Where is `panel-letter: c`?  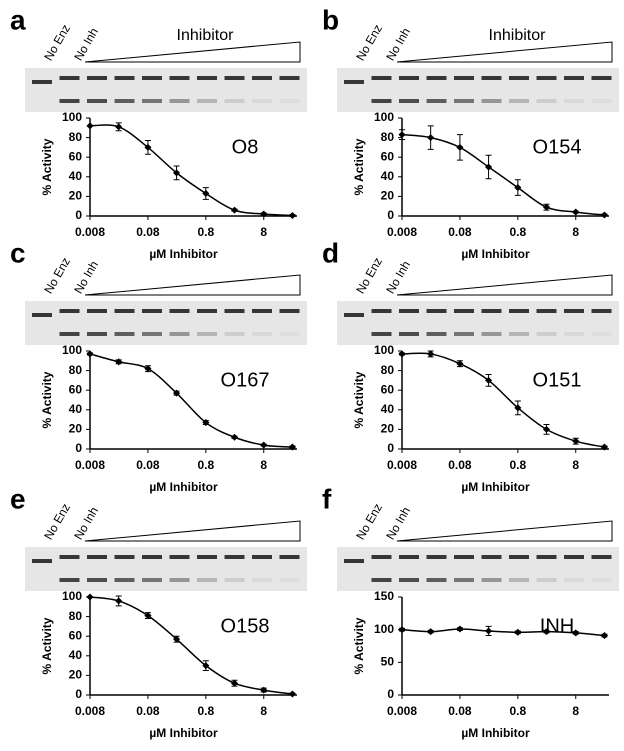 panel-letter: c is located at coordinates (18, 252).